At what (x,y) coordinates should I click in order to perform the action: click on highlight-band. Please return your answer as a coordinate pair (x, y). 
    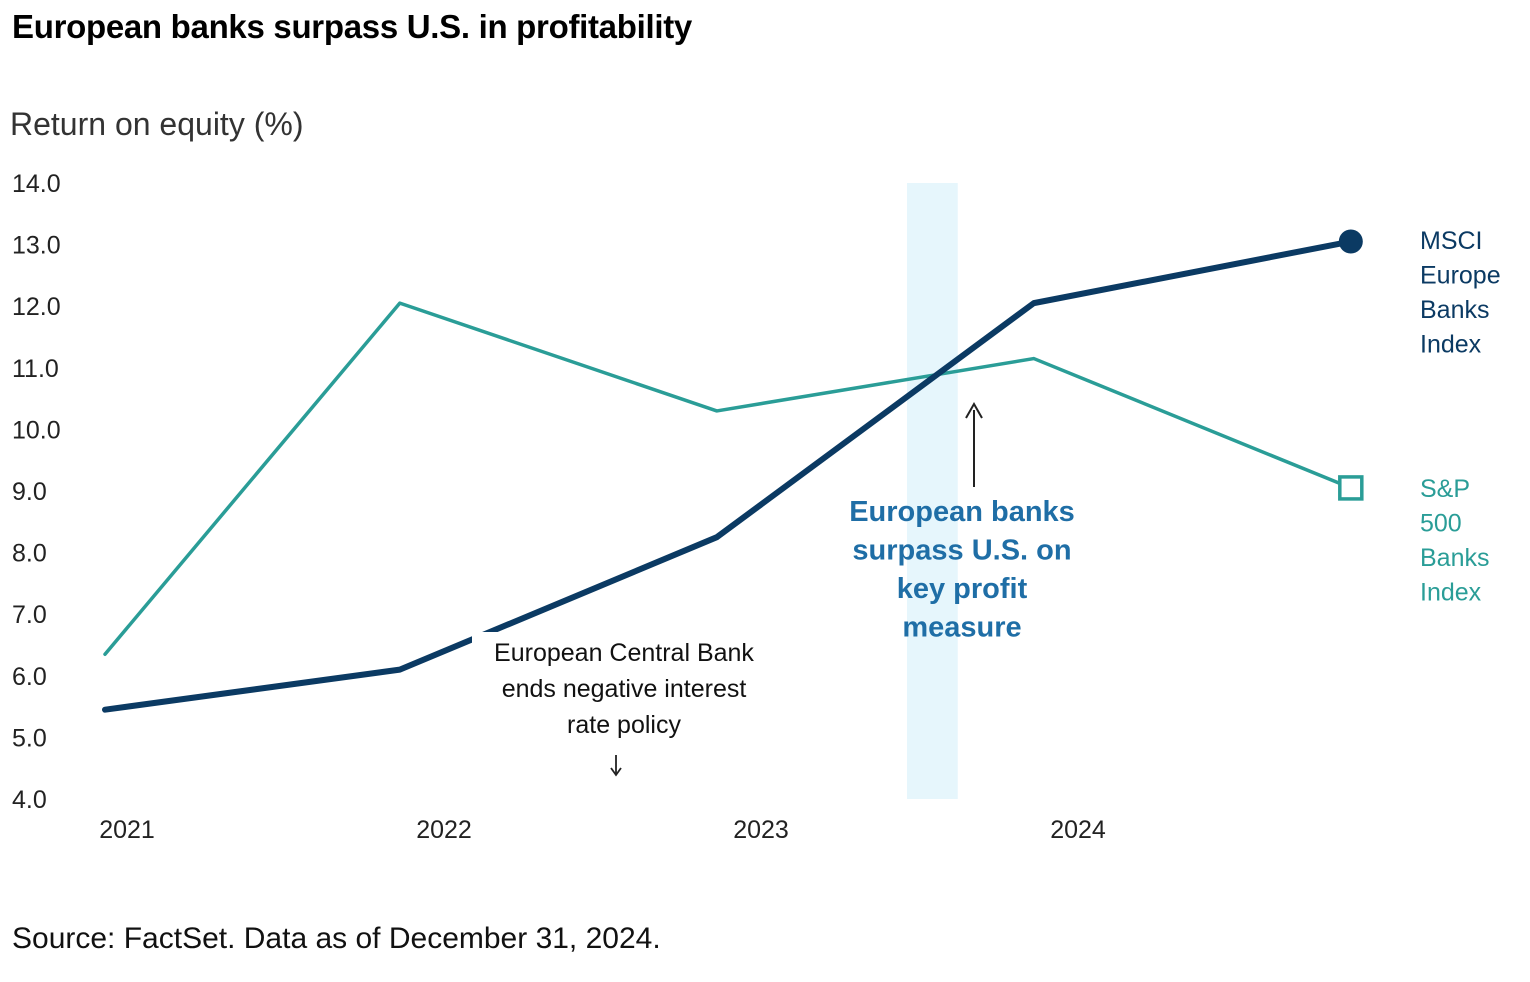
    Looking at the image, I should click on (932, 491).